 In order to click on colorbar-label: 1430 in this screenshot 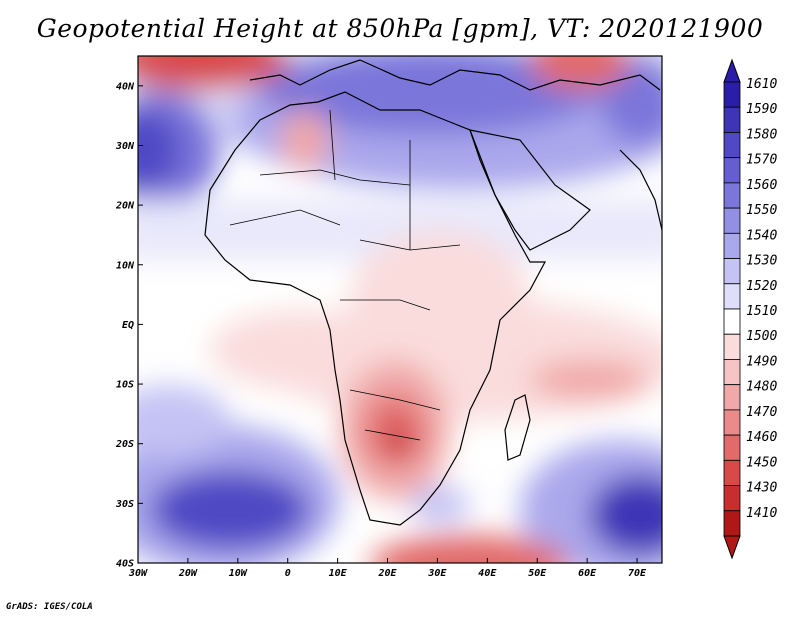, I will do `click(761, 488)`.